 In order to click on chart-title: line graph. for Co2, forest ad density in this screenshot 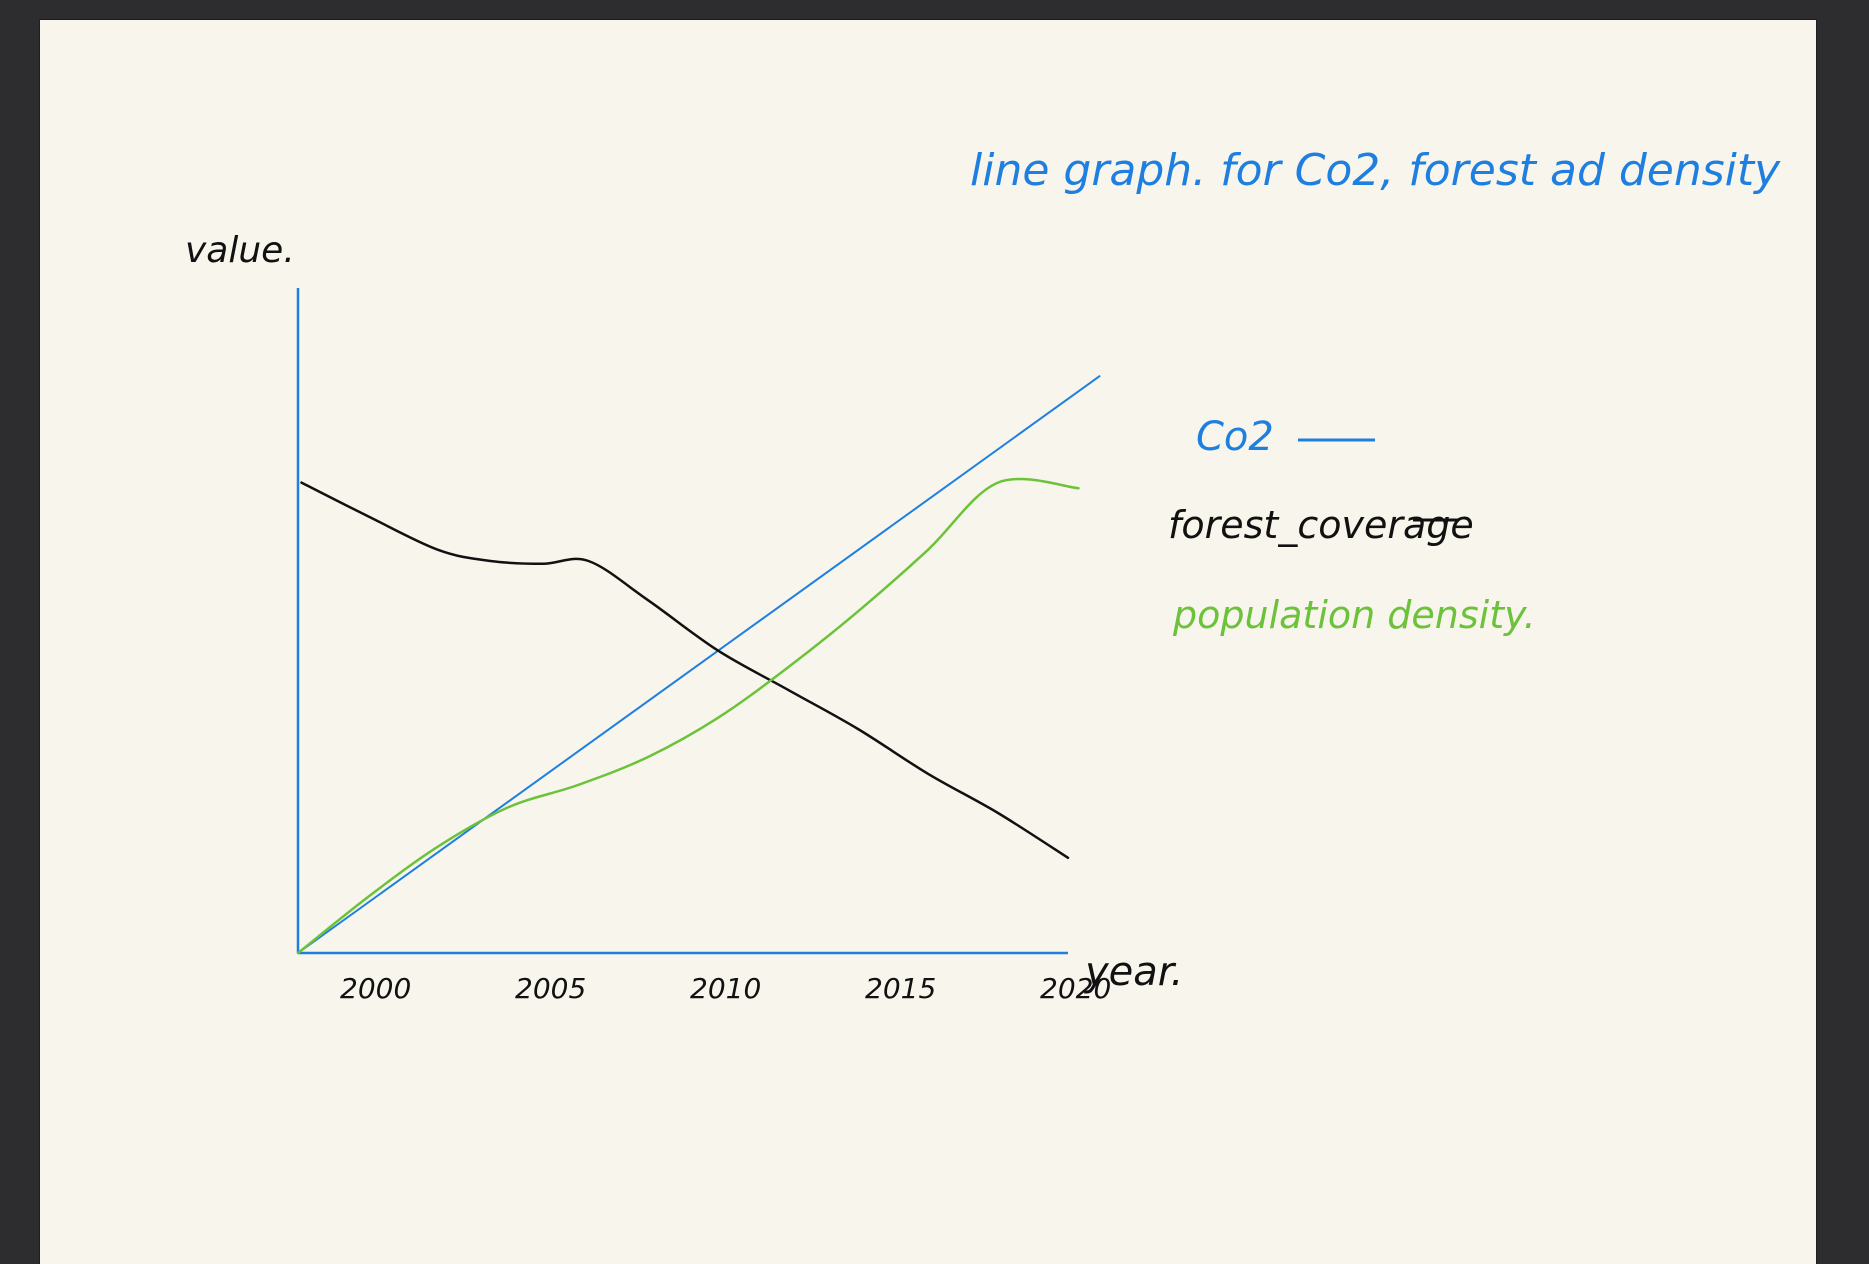, I will do `click(1375, 170)`.